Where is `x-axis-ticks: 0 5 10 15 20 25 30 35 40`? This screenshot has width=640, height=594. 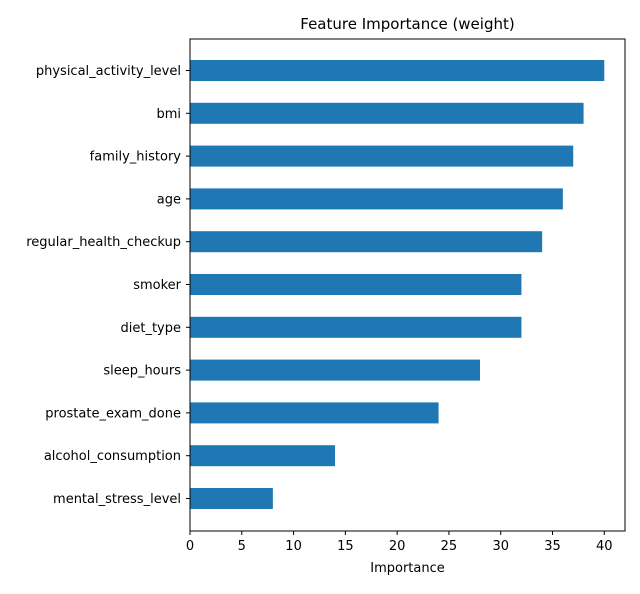 x-axis-ticks: 0 5 10 15 20 25 30 35 40 is located at coordinates (399, 542).